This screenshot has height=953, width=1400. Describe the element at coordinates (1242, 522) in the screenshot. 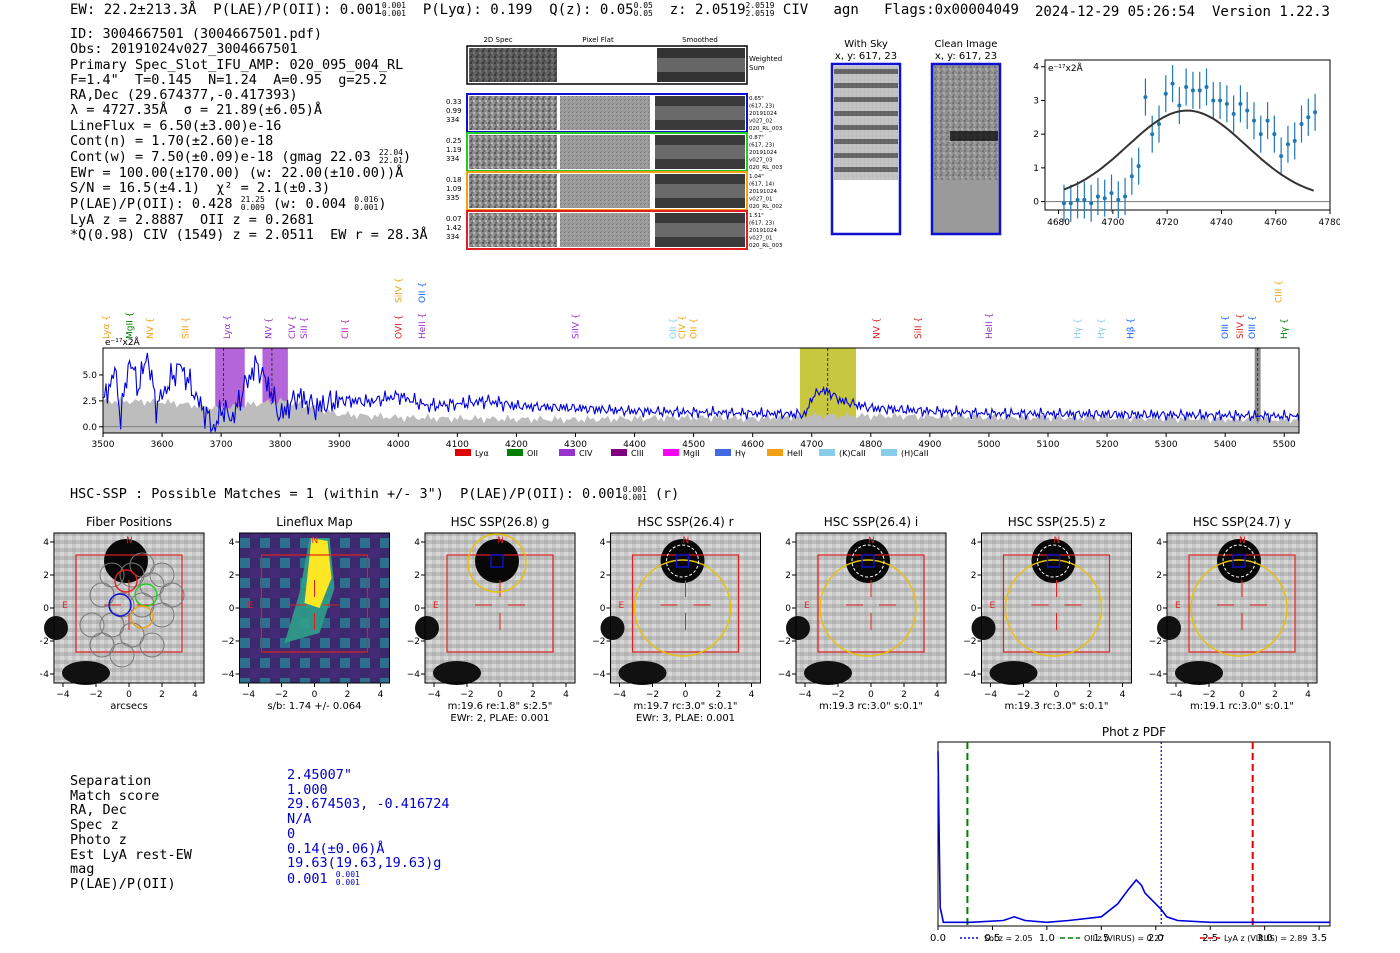

I see `hsc-panel-title: HSC SSP(24.7) y` at that location.